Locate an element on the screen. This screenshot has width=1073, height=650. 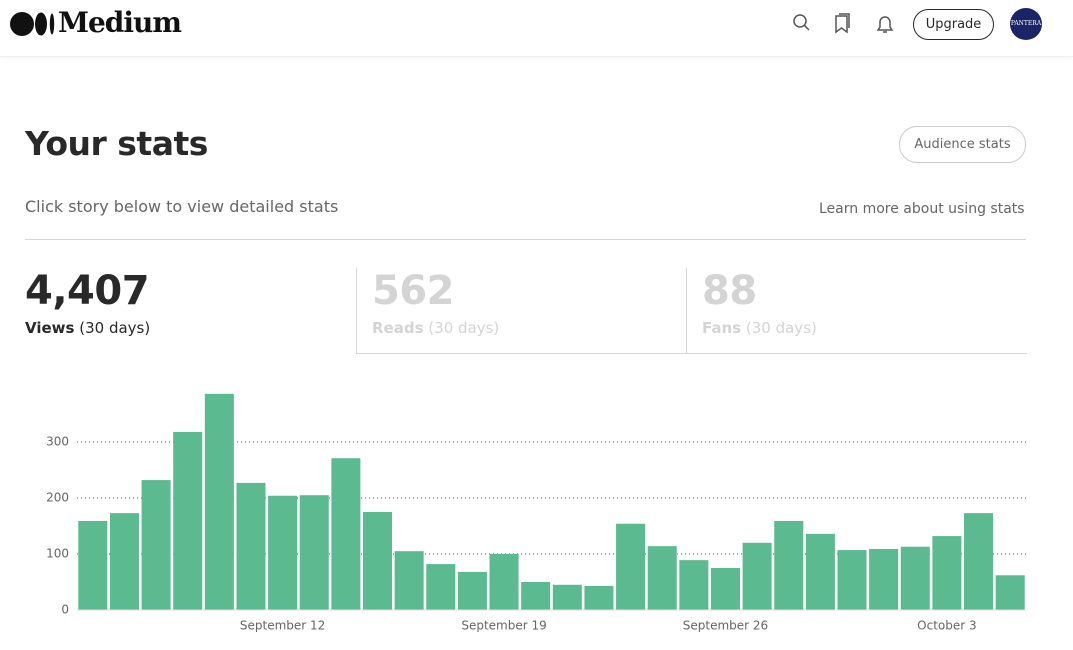
x-tick-label: October 3 is located at coordinates (946, 626).